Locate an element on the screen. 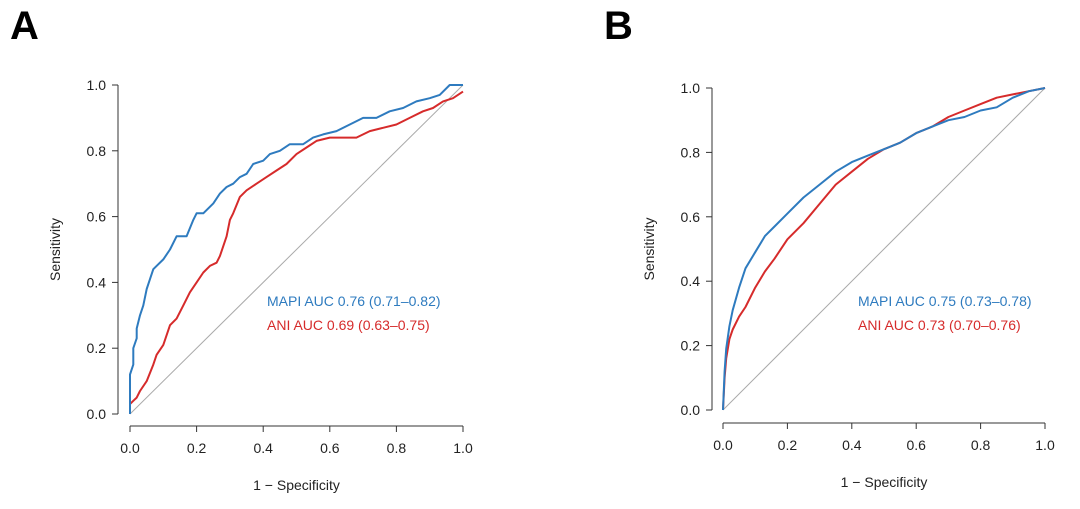 The height and width of the screenshot is (509, 1080). chart-b-x-tick-label: 0.2 is located at coordinates (788, 445).